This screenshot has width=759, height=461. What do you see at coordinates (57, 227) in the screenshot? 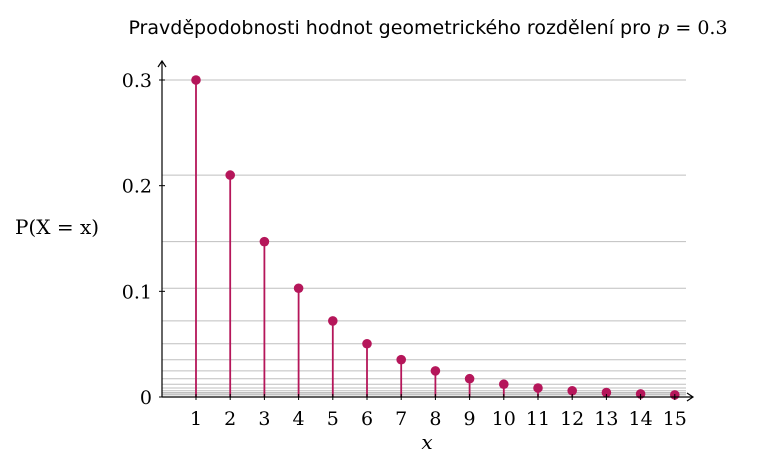
I see `y-axis-label: P(X = x)` at bounding box center [57, 227].